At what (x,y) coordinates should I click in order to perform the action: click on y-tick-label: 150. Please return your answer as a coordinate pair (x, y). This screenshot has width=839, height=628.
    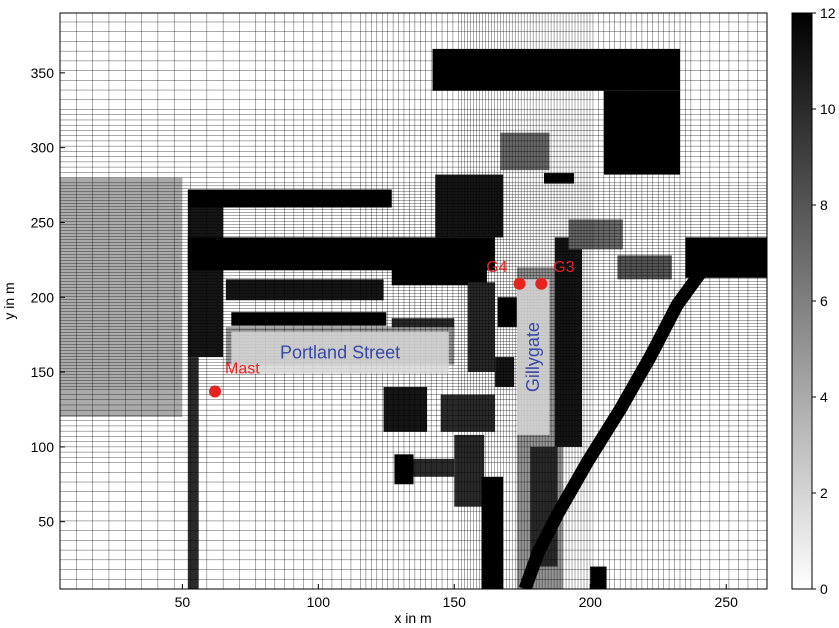
    Looking at the image, I should click on (43, 372).